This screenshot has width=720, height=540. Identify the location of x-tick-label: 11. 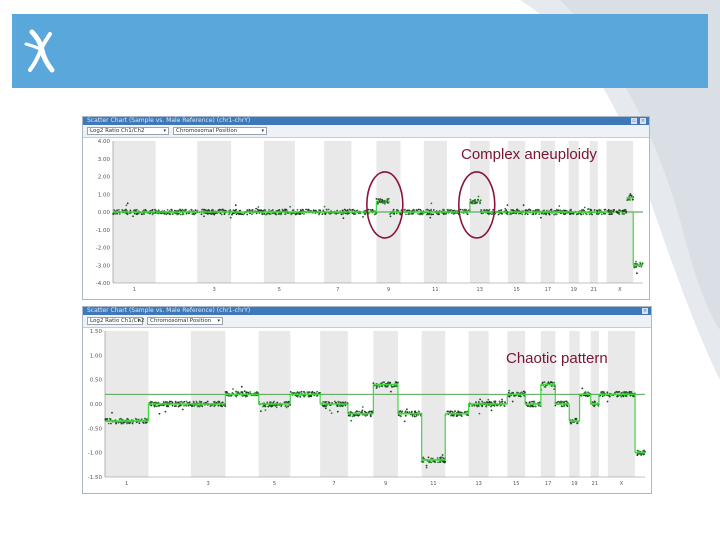
(433, 484).